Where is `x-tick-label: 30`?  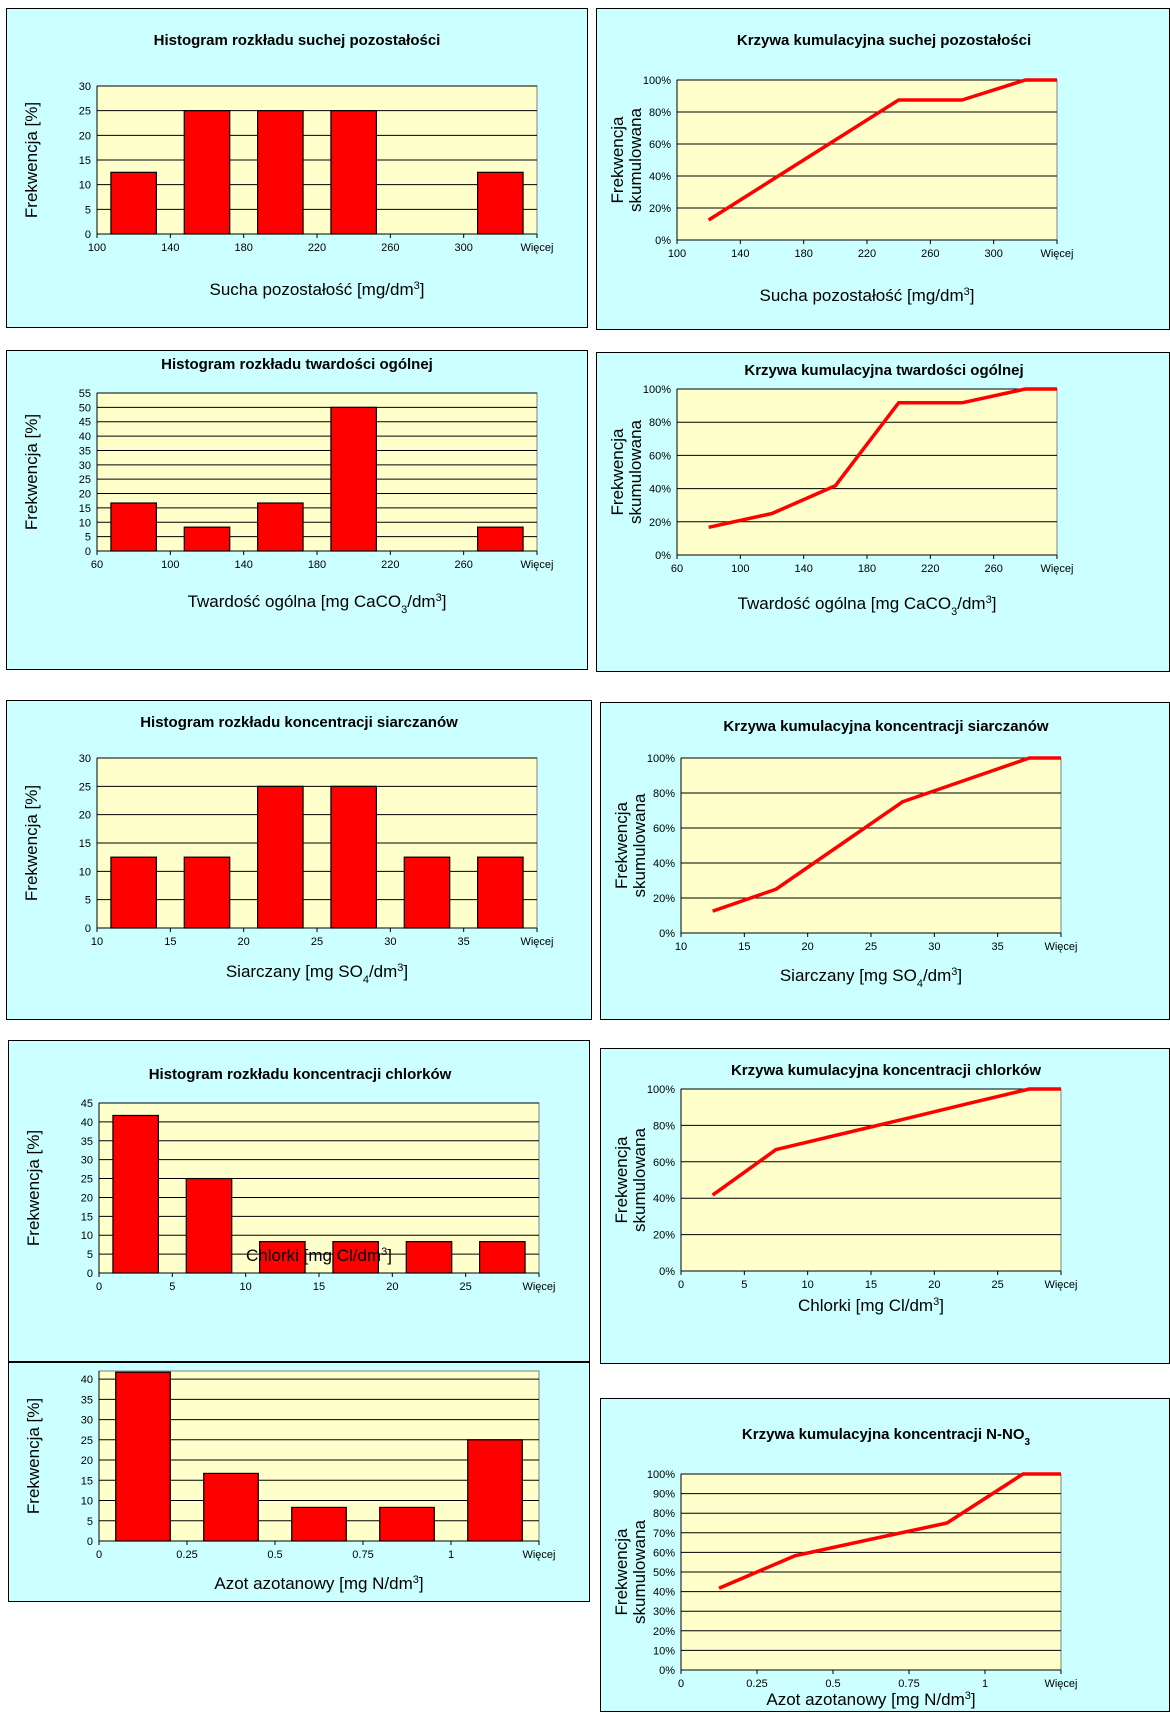
x-tick-label: 30 is located at coordinates (390, 942).